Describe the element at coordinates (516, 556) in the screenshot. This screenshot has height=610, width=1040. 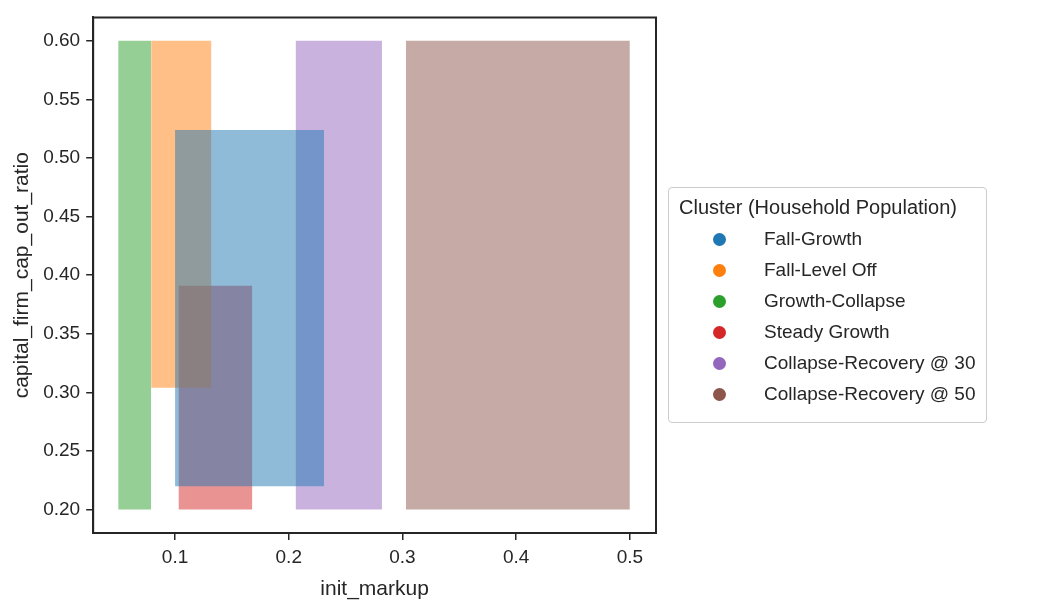
I see `x-tick-label: 0.4` at that location.